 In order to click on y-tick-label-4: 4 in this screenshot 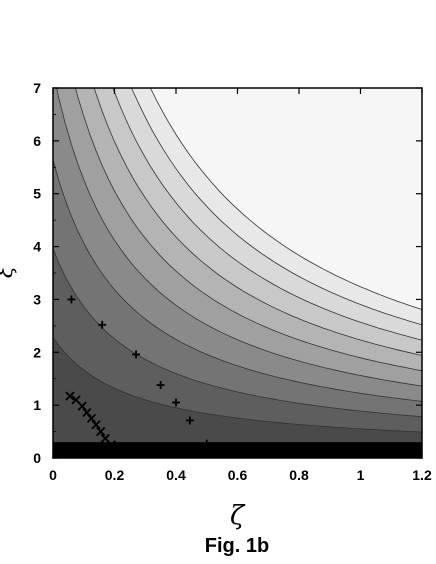, I will do `click(37, 247)`.